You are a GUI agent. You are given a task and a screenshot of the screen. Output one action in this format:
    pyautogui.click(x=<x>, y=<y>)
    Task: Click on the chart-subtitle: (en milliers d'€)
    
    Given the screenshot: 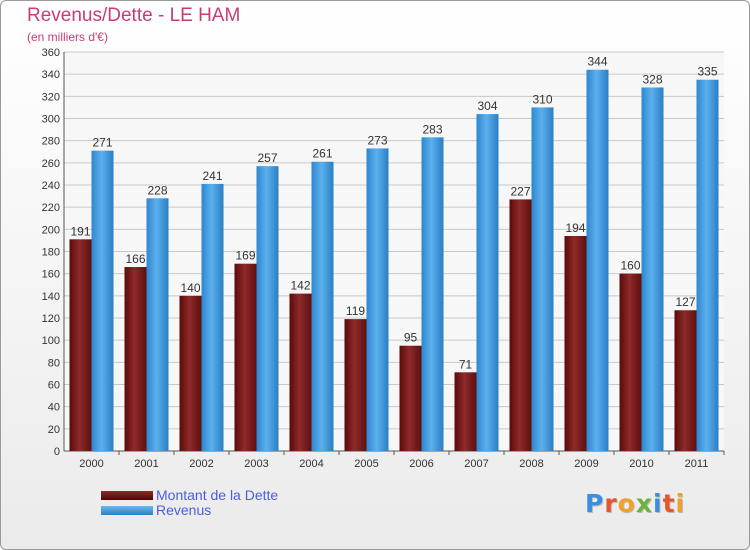 What is the action you would take?
    pyautogui.click(x=67, y=37)
    